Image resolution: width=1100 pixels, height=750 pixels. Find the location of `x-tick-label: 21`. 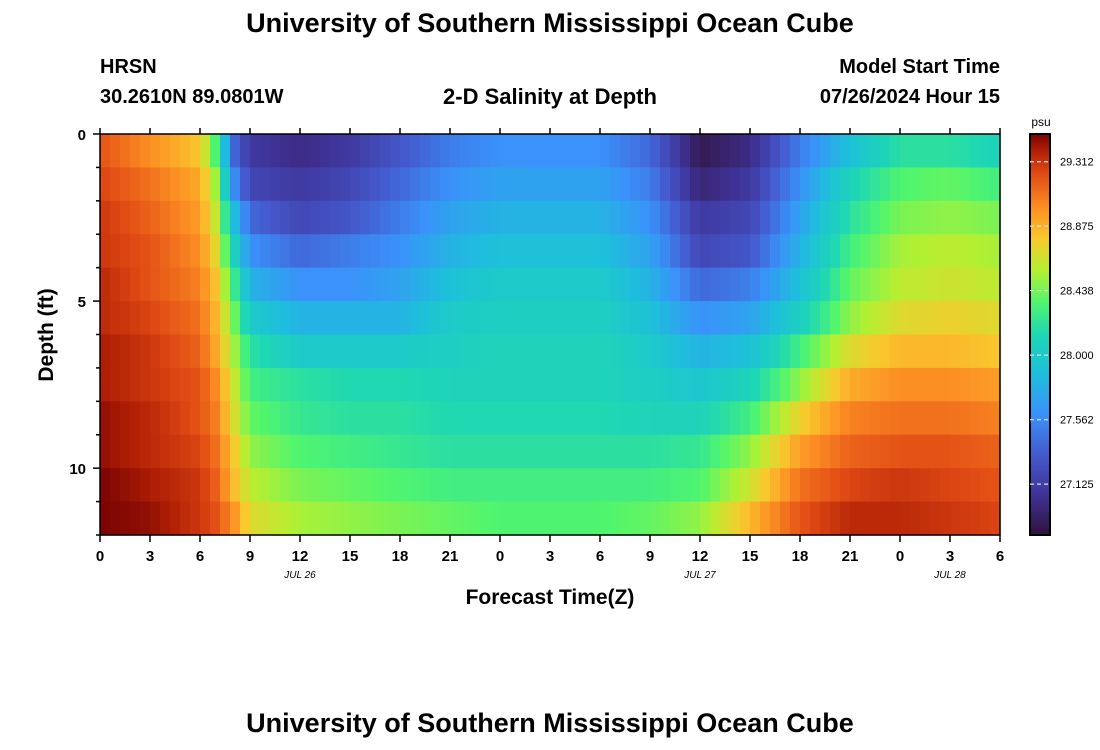

x-tick-label: 21 is located at coordinates (450, 556).